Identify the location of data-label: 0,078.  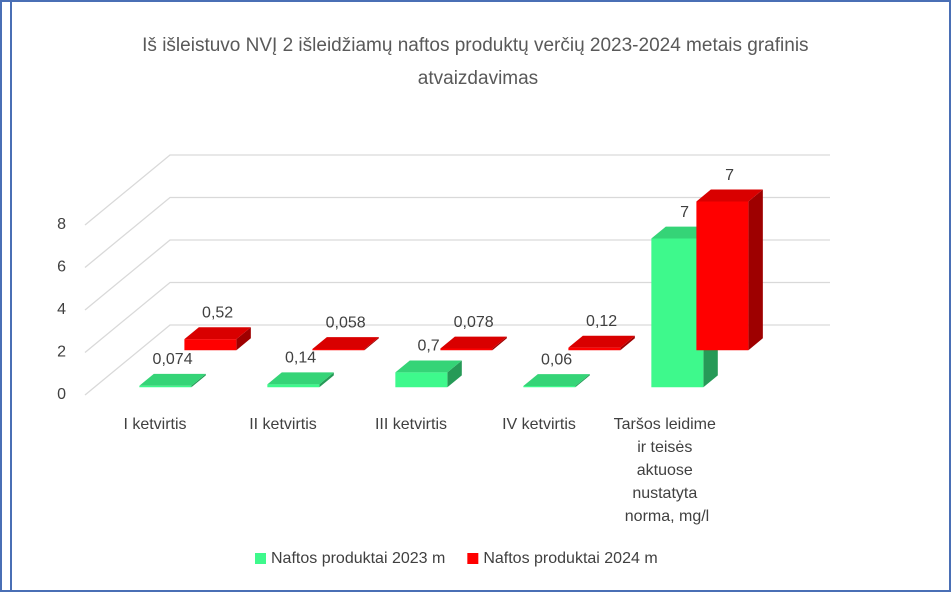
(474, 322).